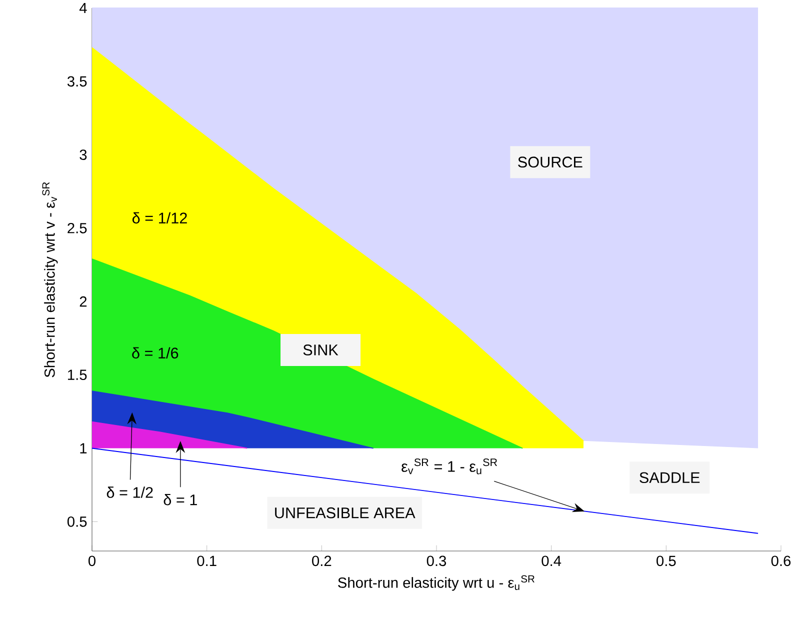 The height and width of the screenshot is (626, 799). Describe the element at coordinates (666, 561) in the screenshot. I see `x-tick-label: 0.5` at that location.